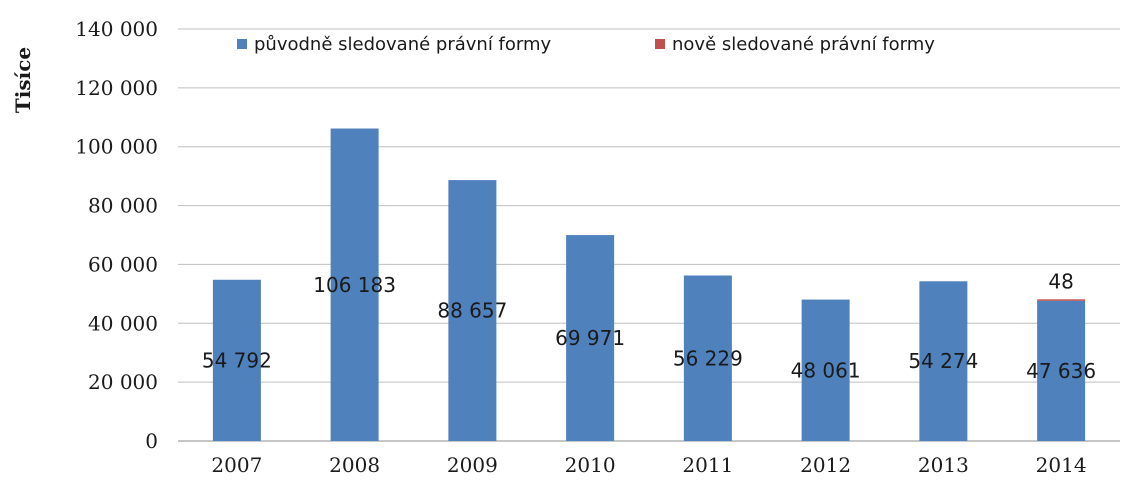 Image resolution: width=1138 pixels, height=483 pixels. I want to click on x-tick-label: 2011, so click(707, 465).